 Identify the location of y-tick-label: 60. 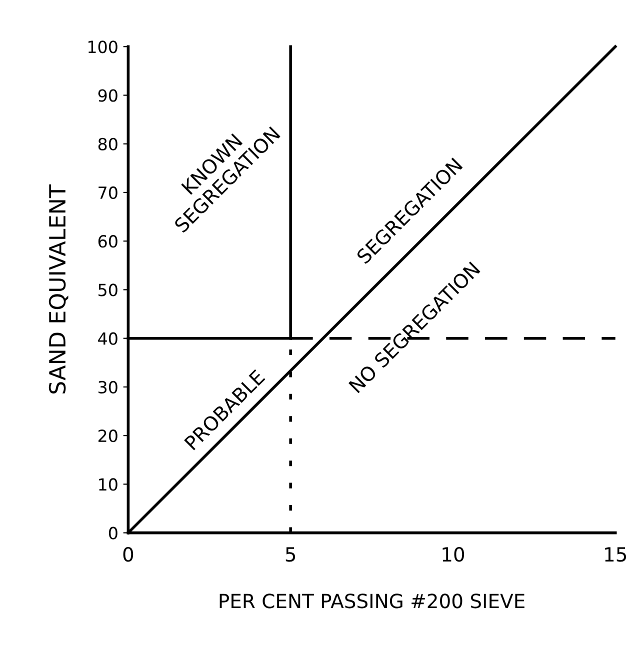
(108, 241).